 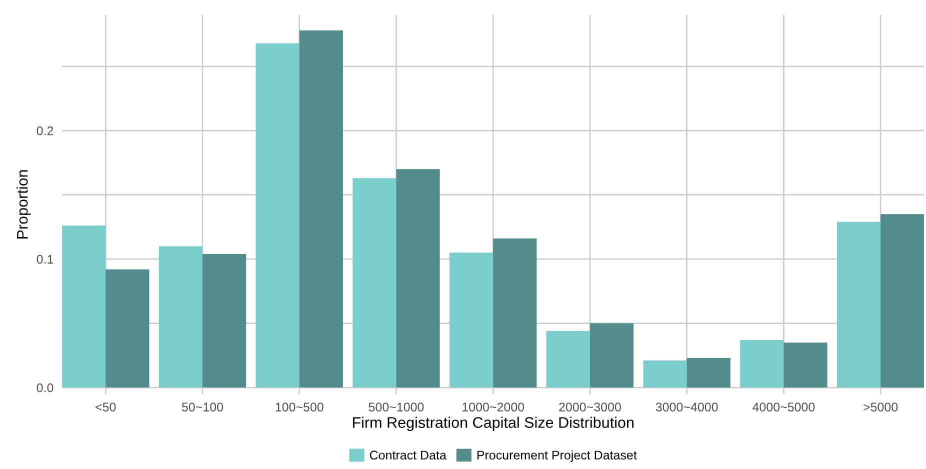 I want to click on x-tick-label: 500~1000, so click(x=396, y=407).